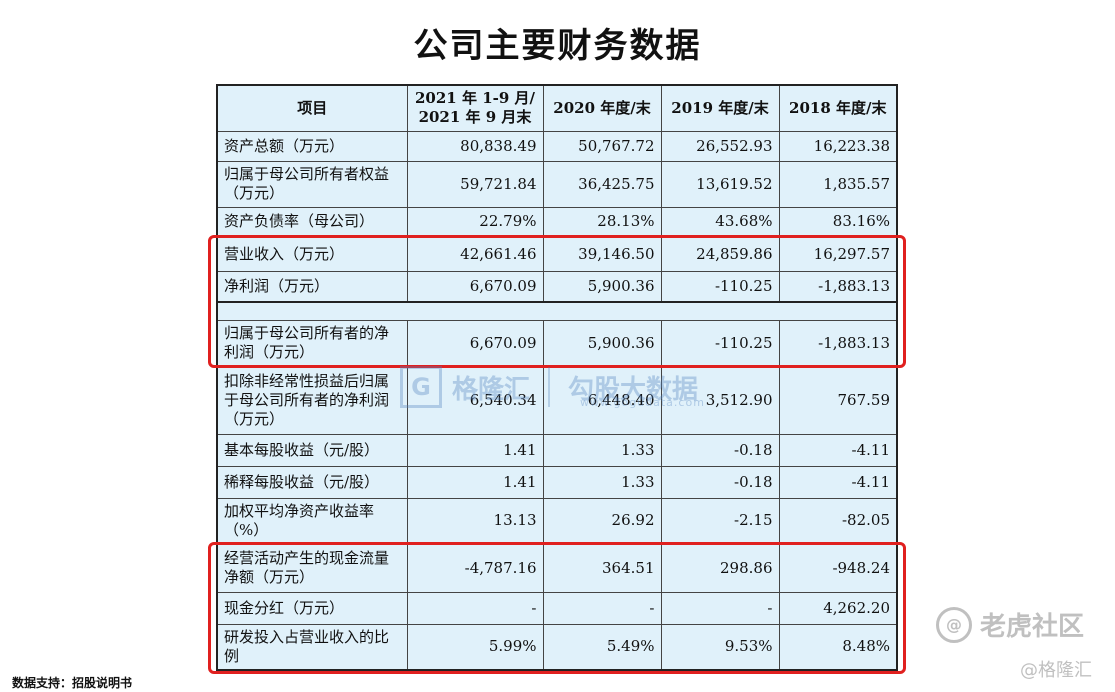 This screenshot has width=1115, height=692. I want to click on cell-value: 24,859.86, so click(720, 254).